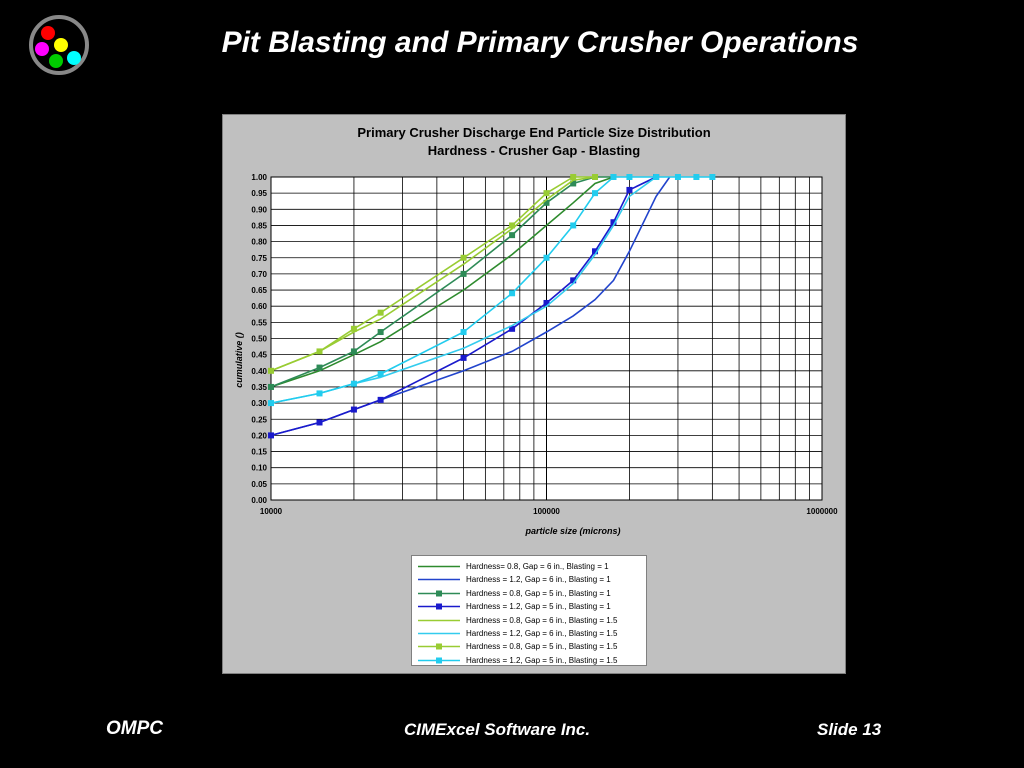 The width and height of the screenshot is (1024, 768). I want to click on x-tick-label: 10000, so click(271, 511).